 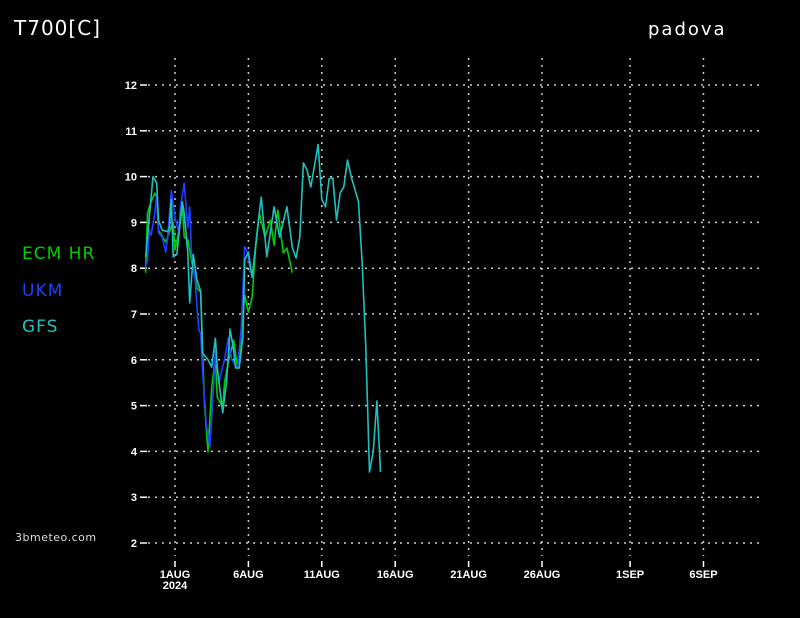 I want to click on legend-ecm-hr: ECM HR, so click(x=59, y=254).